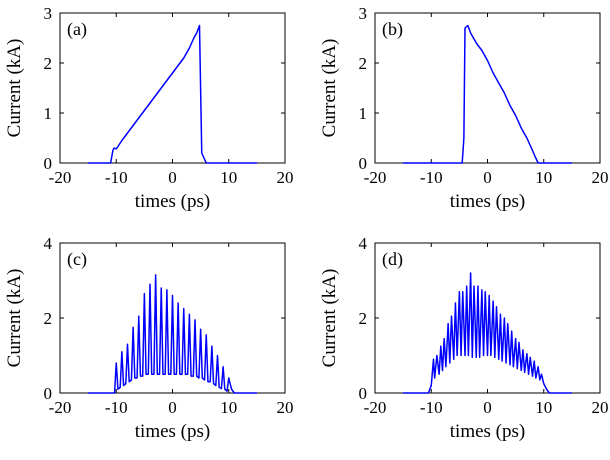 This screenshot has width=610, height=460. Describe the element at coordinates (48, 113) in the screenshot. I see `panel-a-ytick-label-1: 1` at that location.